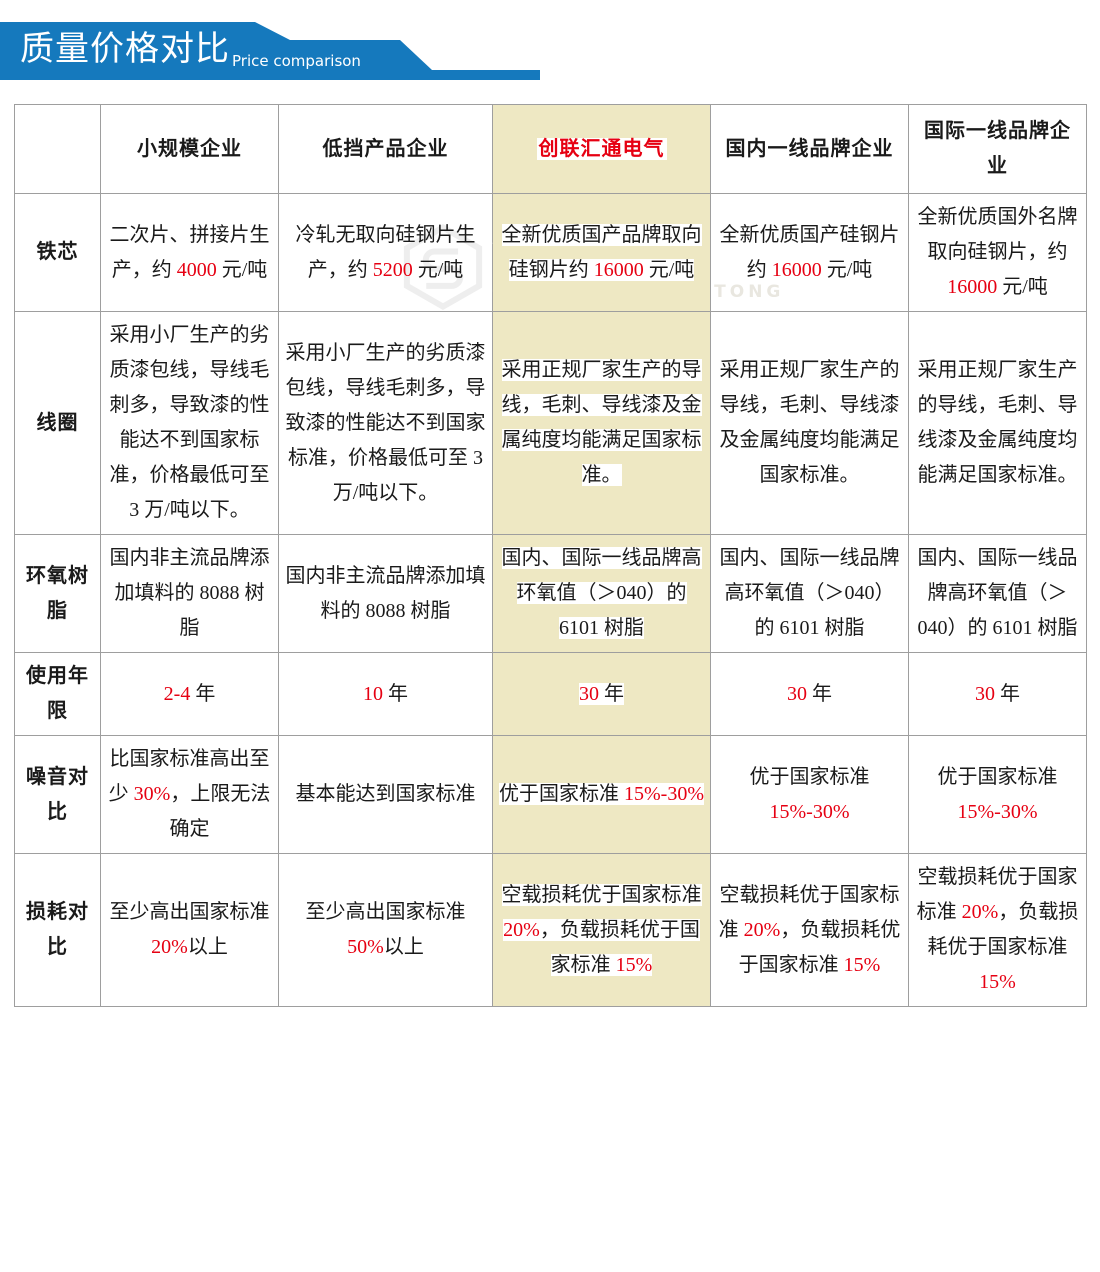 The image size is (1100, 1272). I want to click on column-header-2: 低挡产品企业, so click(385, 149).